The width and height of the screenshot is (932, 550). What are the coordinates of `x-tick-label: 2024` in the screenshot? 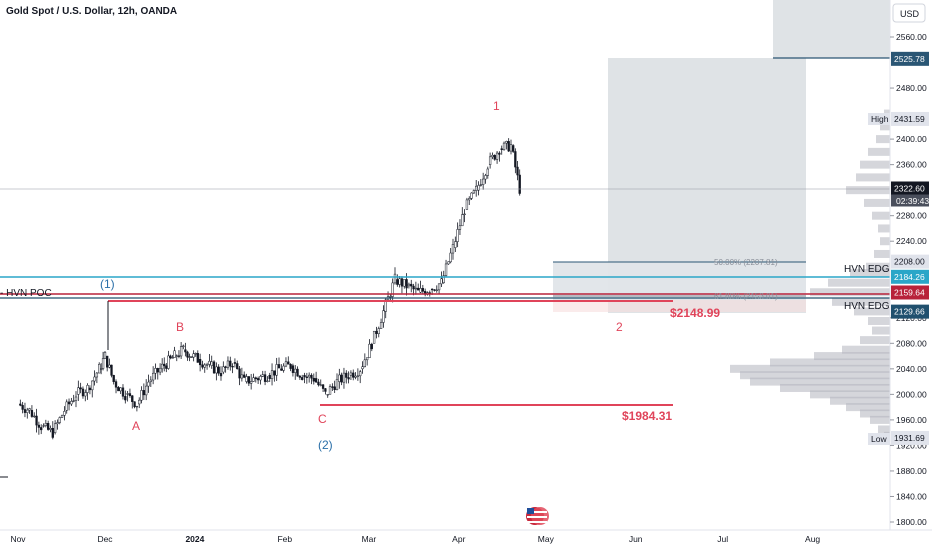 It's located at (194, 539).